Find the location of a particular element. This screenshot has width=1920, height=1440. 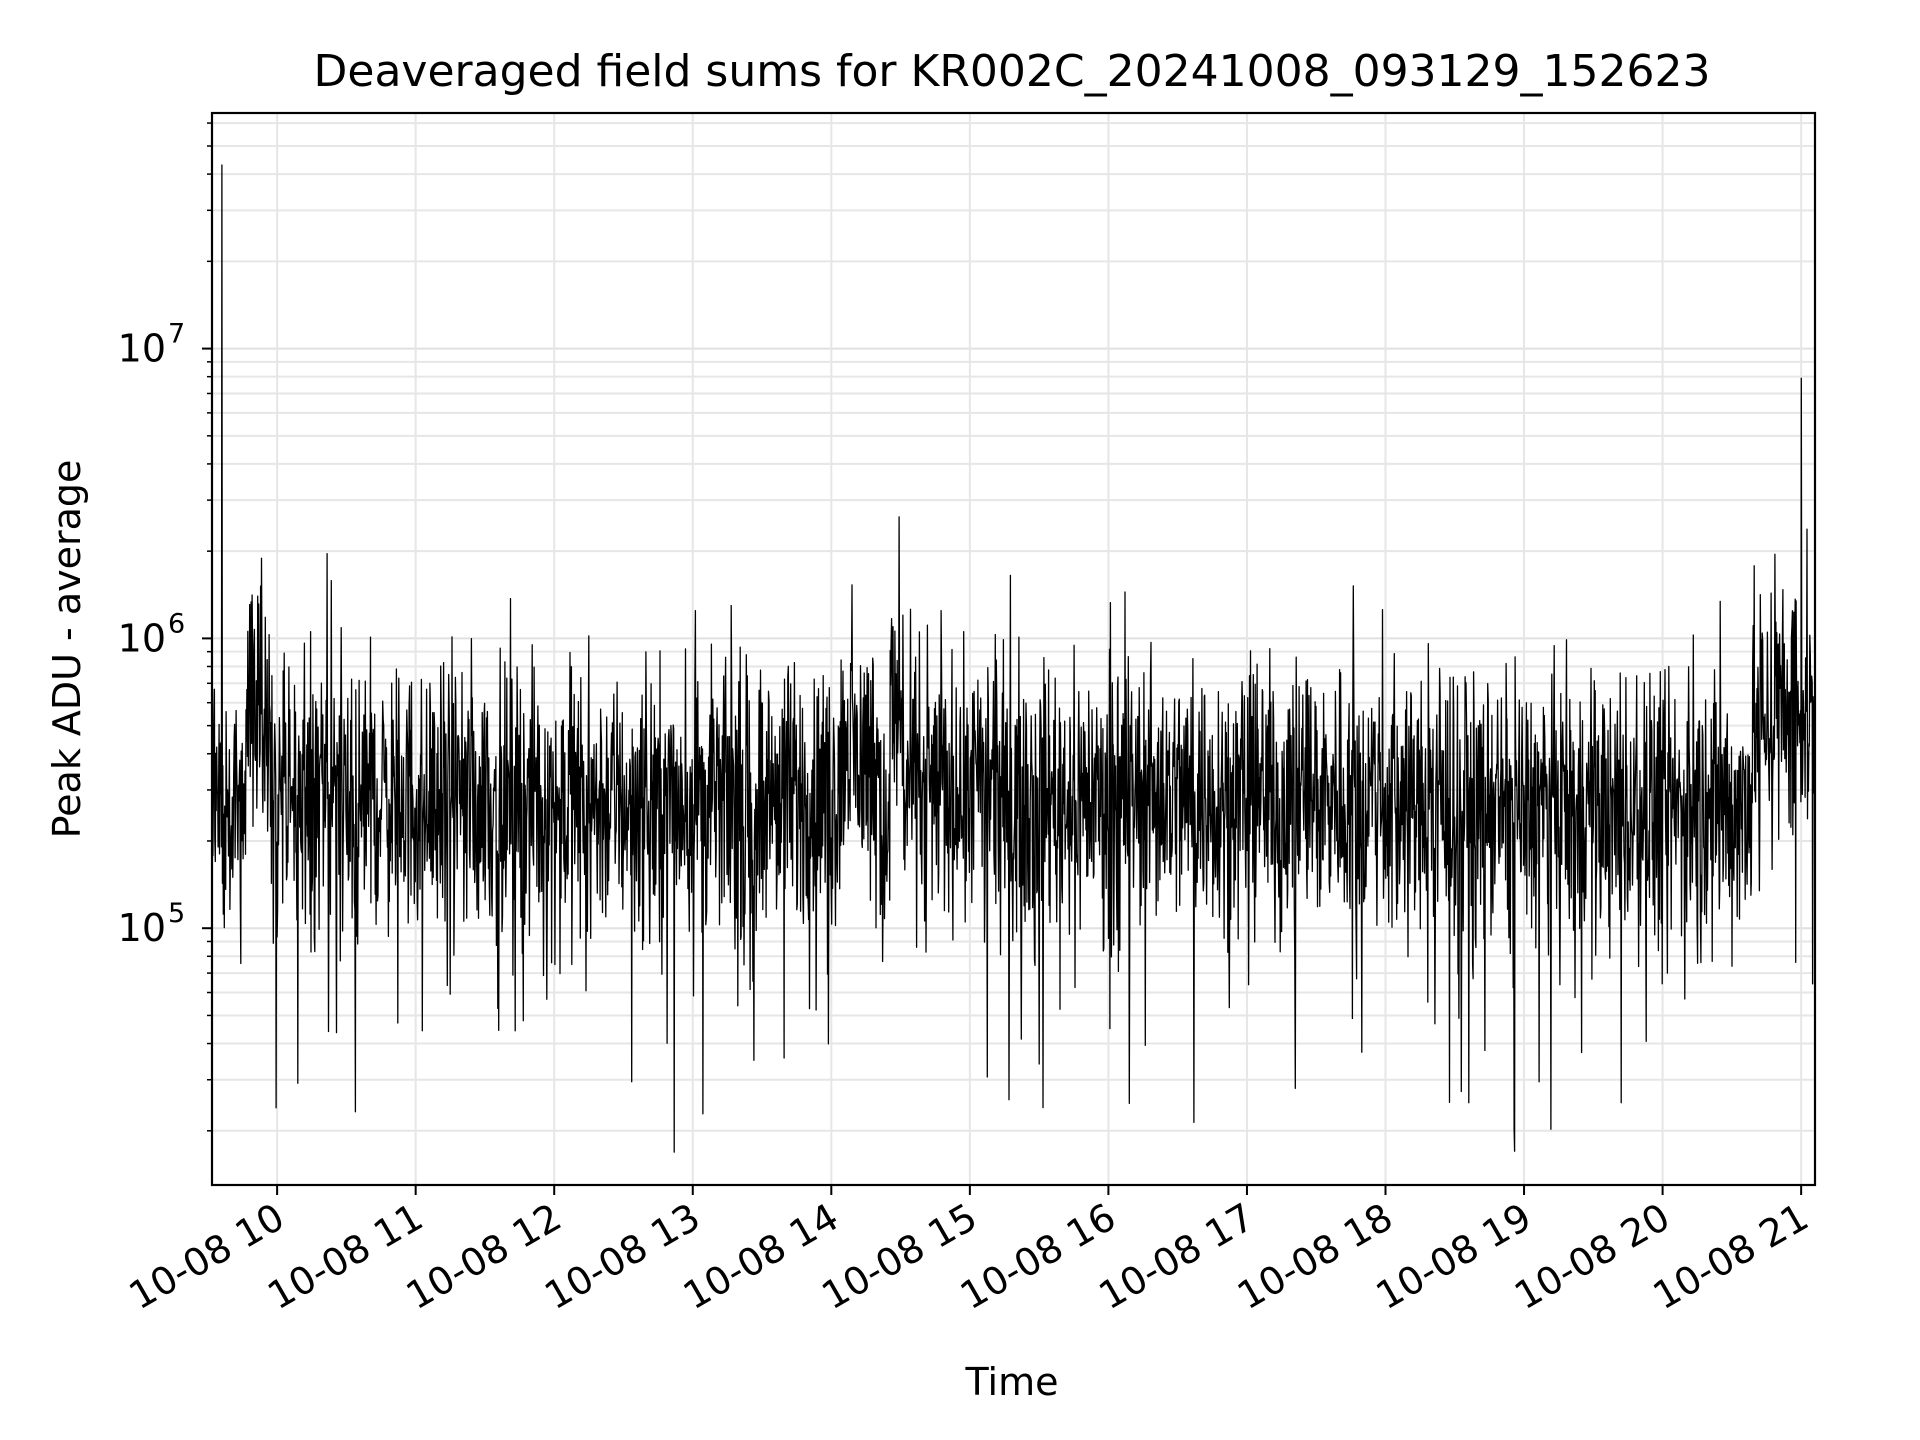

y-axis-label: Peak ADU - average is located at coordinates (67, 649).